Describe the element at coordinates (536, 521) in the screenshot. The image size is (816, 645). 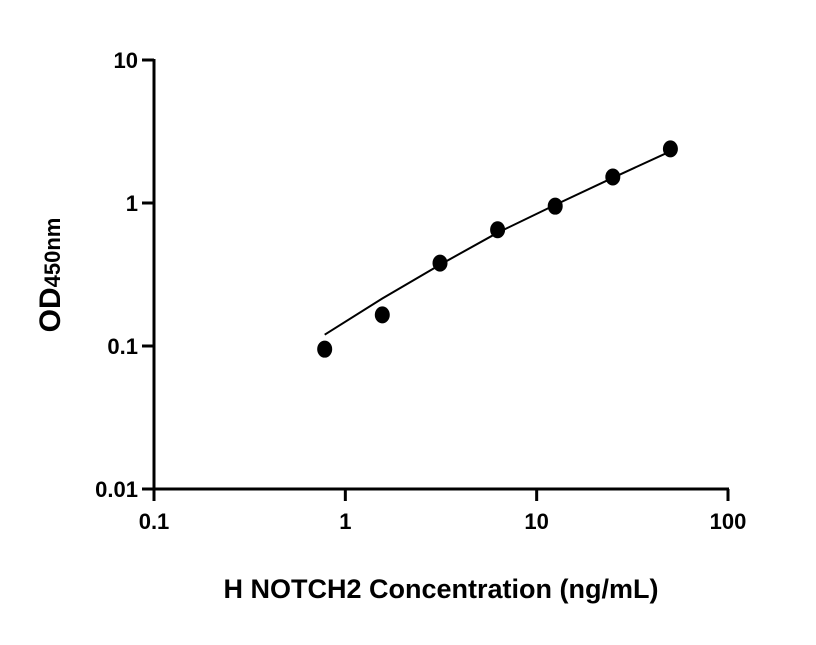
I see `x-tick-label: 10` at that location.